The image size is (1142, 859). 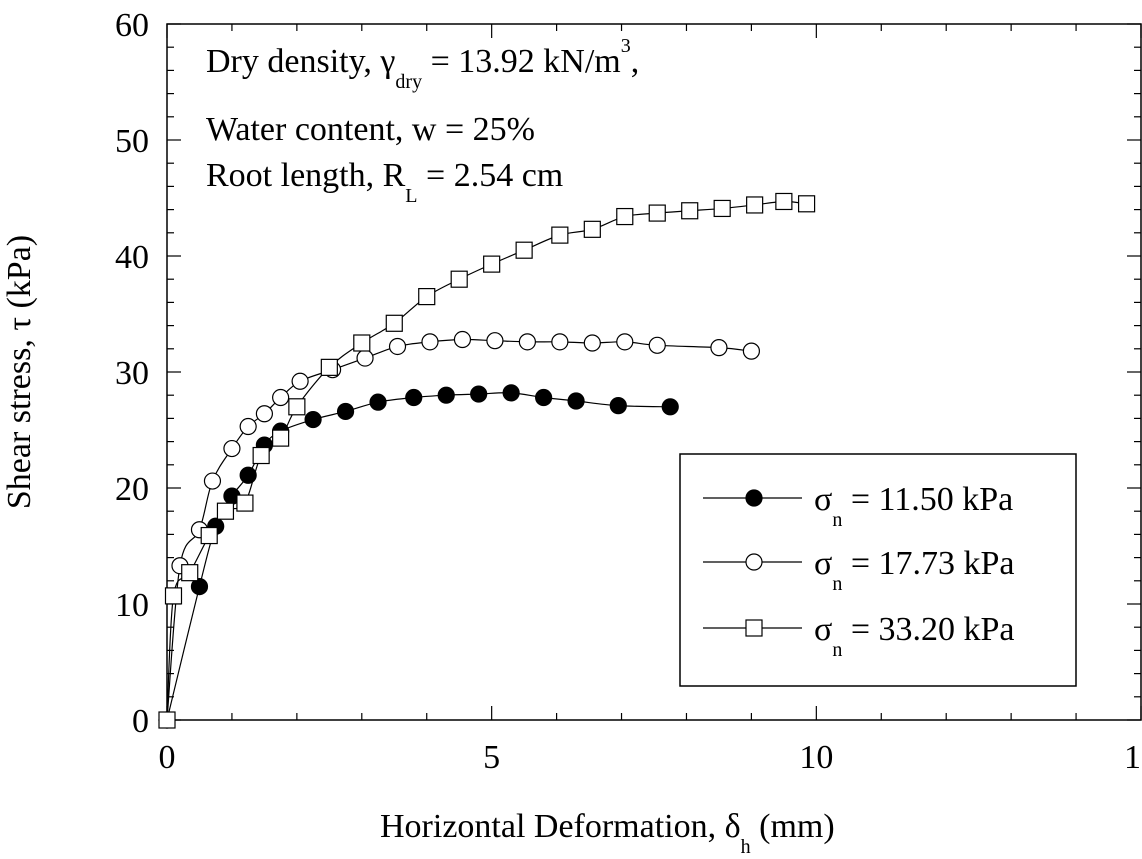 What do you see at coordinates (491, 757) in the screenshot?
I see `x-tick-label: 5` at bounding box center [491, 757].